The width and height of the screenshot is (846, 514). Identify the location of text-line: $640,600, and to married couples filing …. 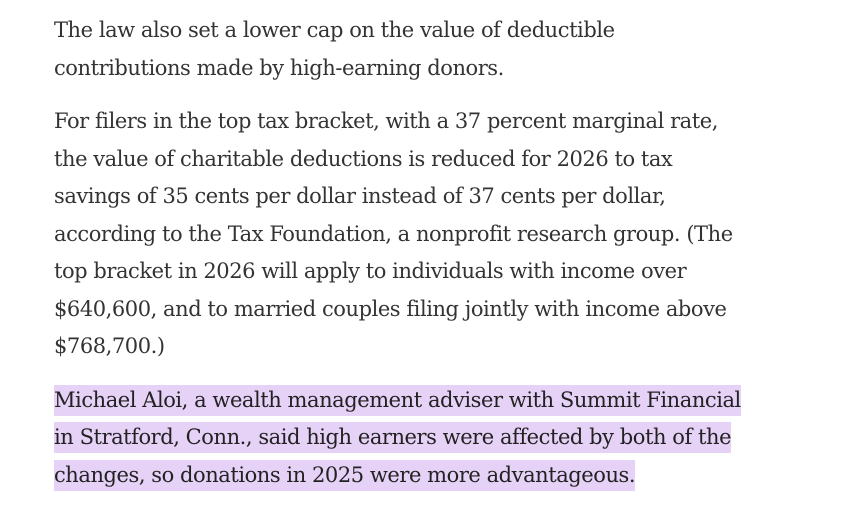
(390, 308).